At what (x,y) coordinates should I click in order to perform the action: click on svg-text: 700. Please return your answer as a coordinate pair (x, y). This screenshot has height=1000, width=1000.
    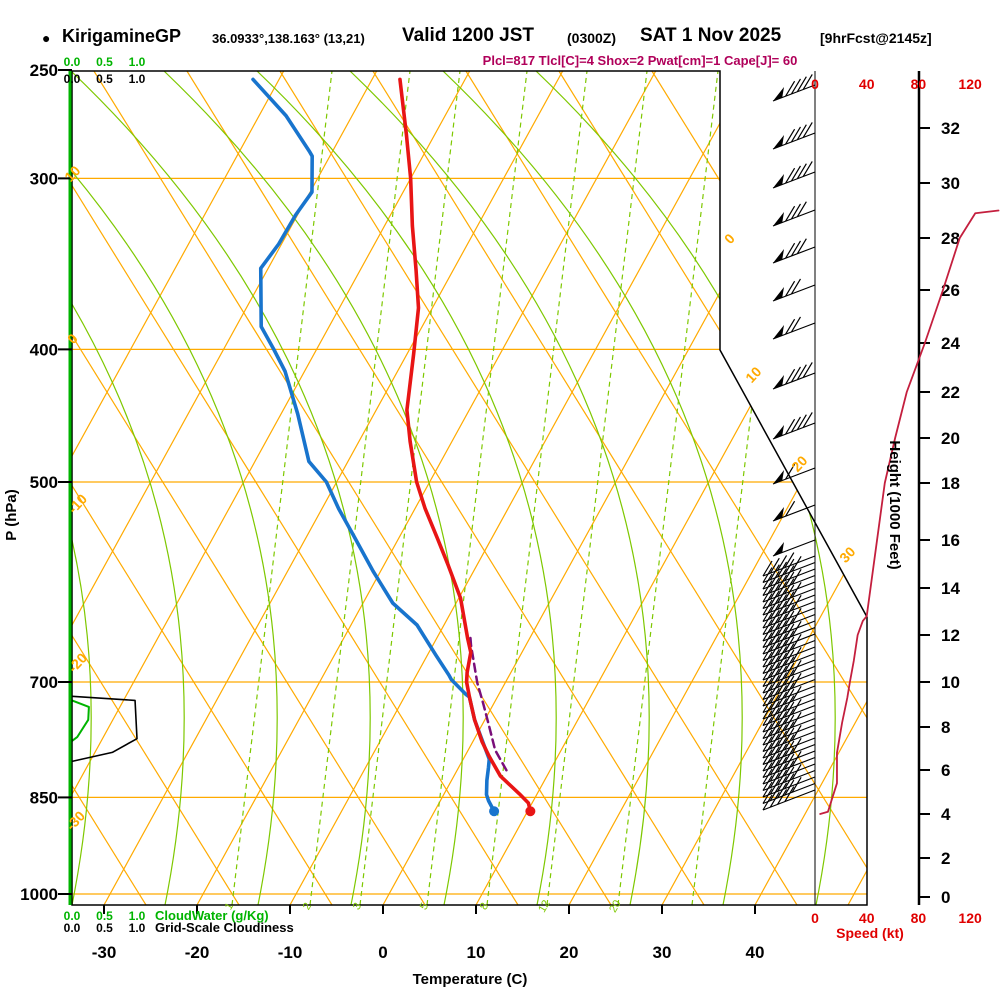
    Looking at the image, I should click on (44, 682).